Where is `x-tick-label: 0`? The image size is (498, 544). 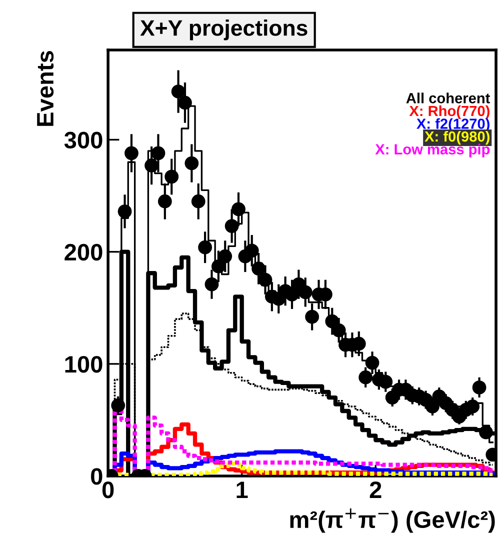
x-tick-label: 0 is located at coordinates (108, 489).